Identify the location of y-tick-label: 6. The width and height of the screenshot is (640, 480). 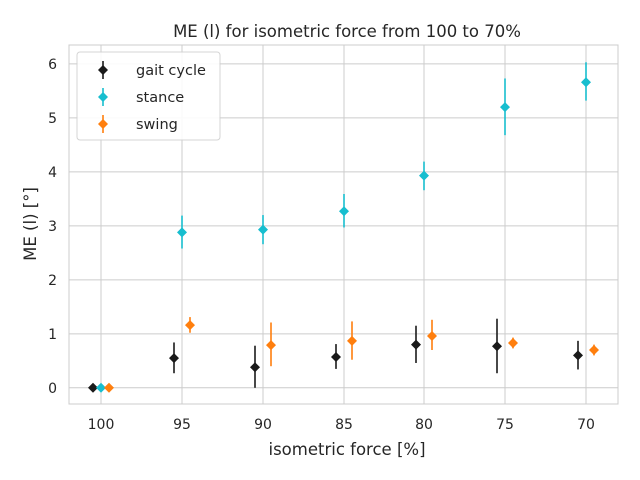
(52, 65).